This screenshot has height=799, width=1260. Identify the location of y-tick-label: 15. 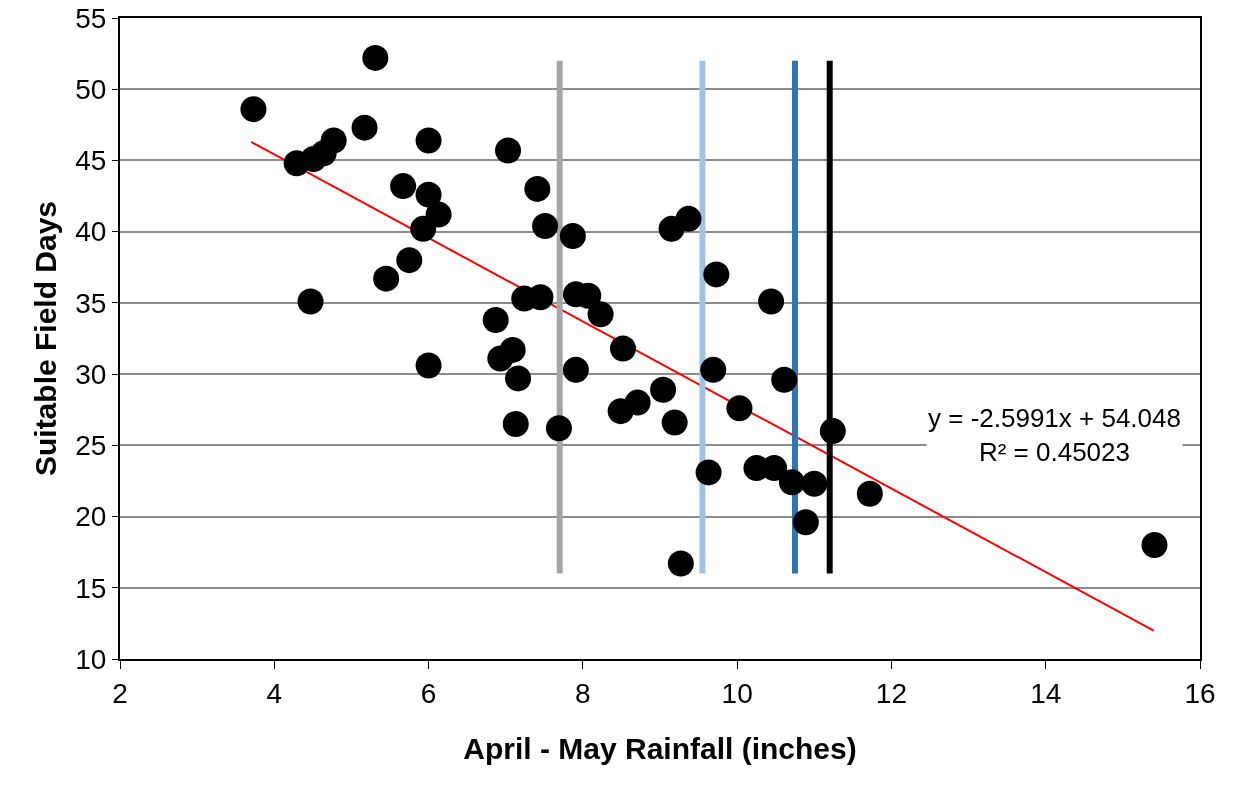
(91, 588).